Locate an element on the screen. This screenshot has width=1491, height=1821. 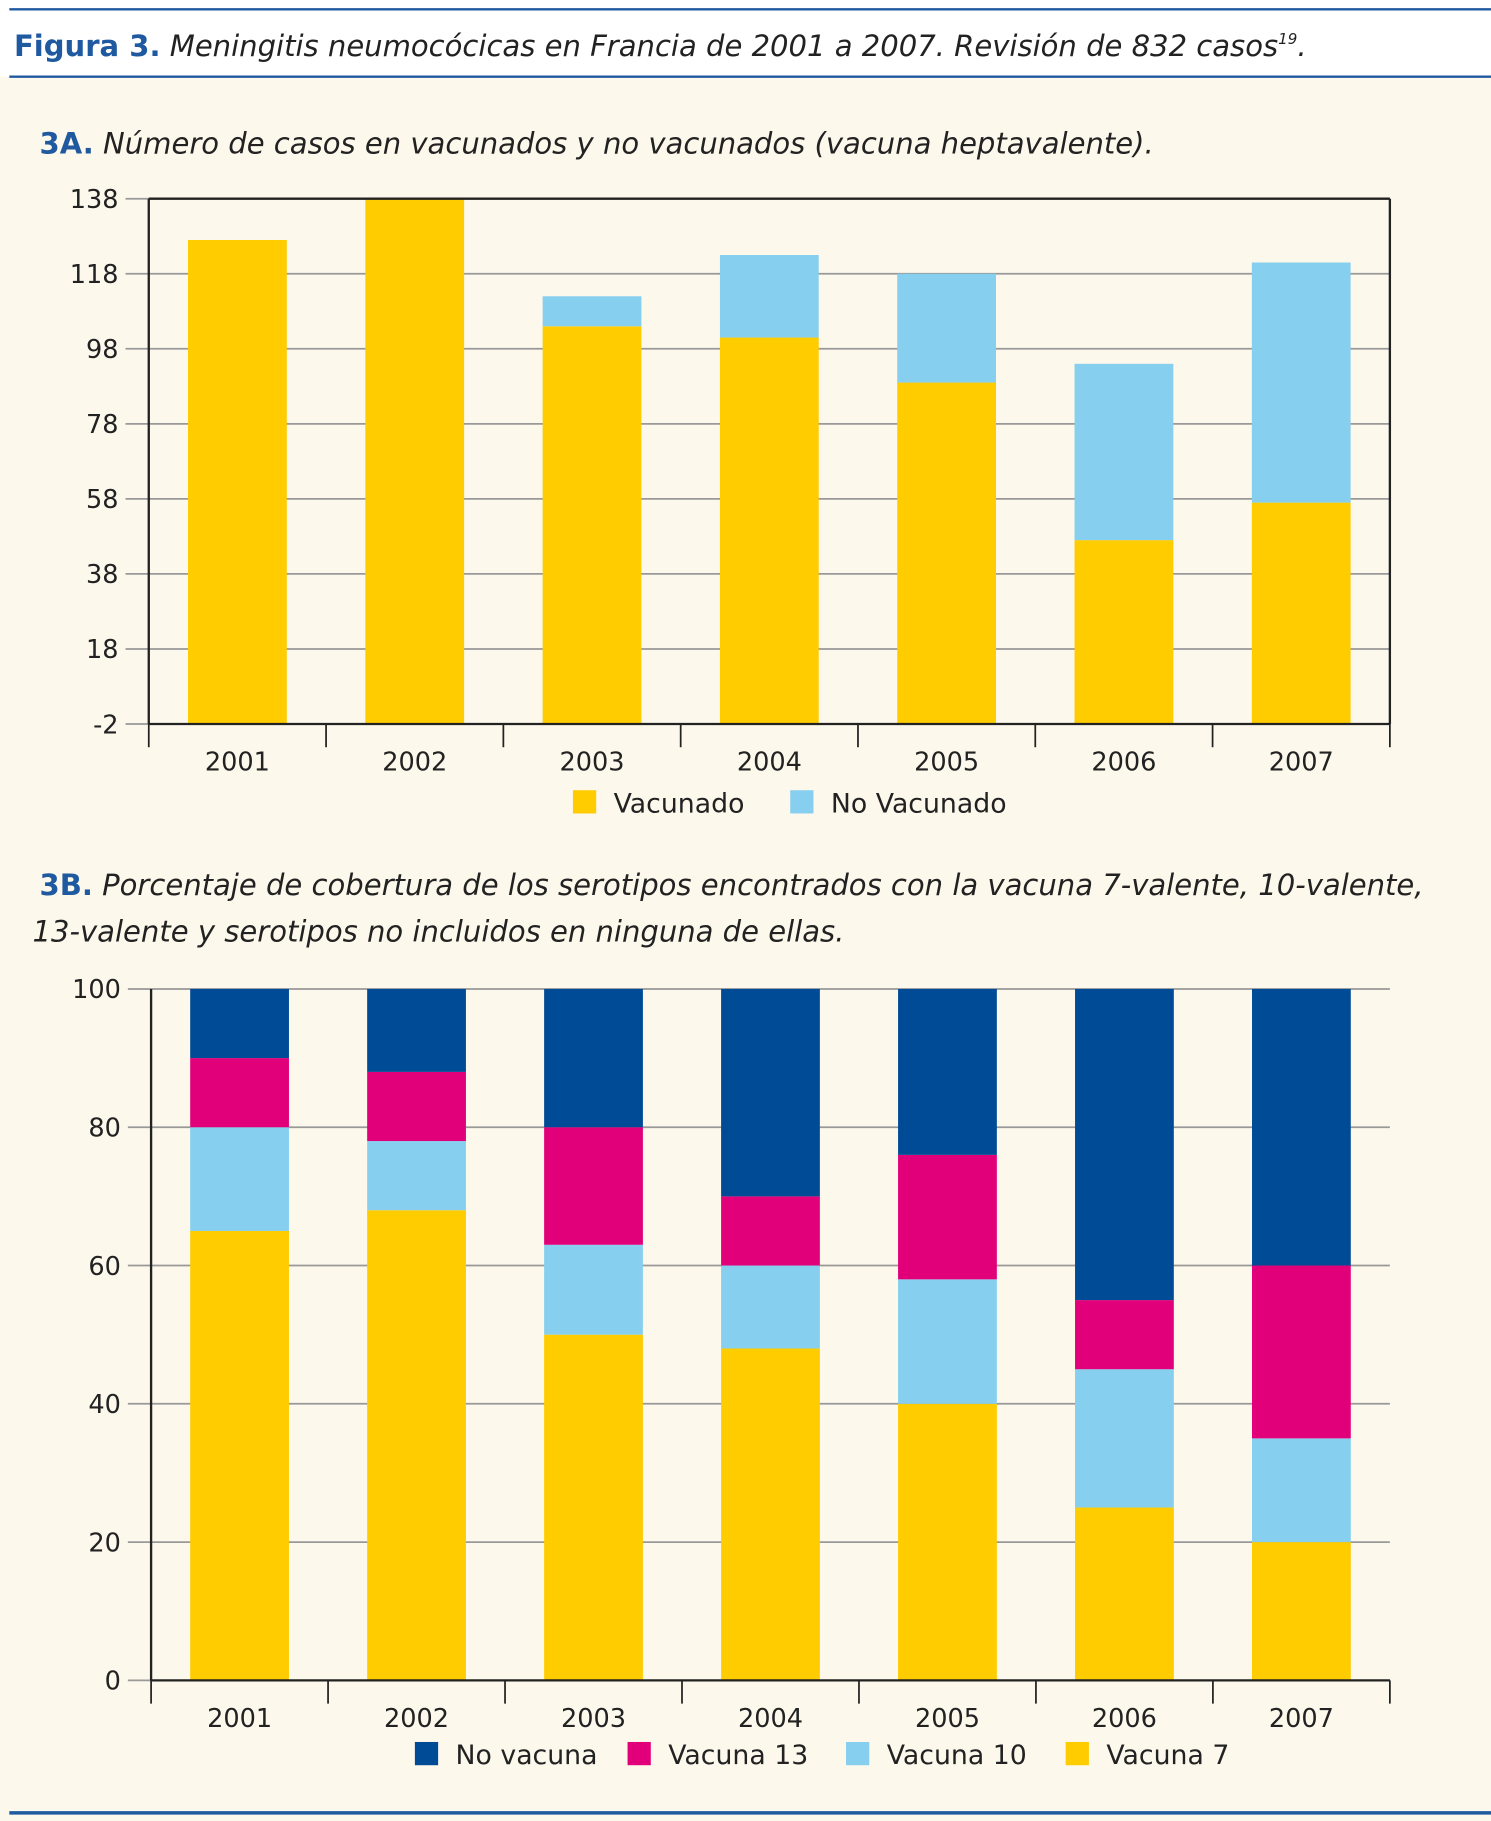
y-tick-label: 58 is located at coordinates (102, 500).